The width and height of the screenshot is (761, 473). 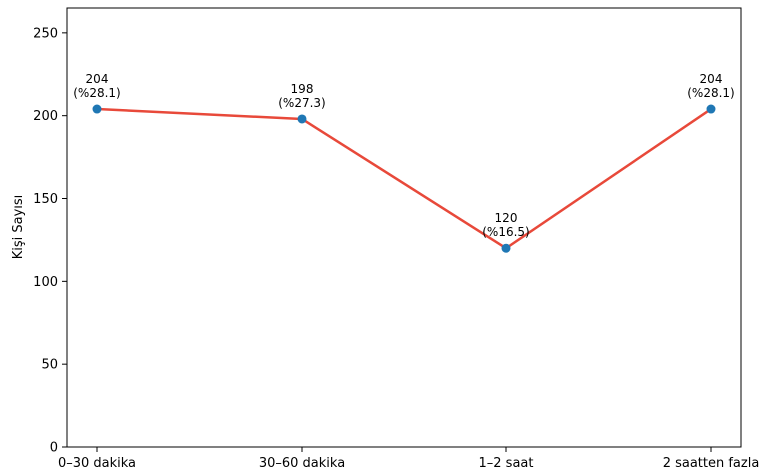 I want to click on y-tick-label: 150, so click(x=45, y=199).